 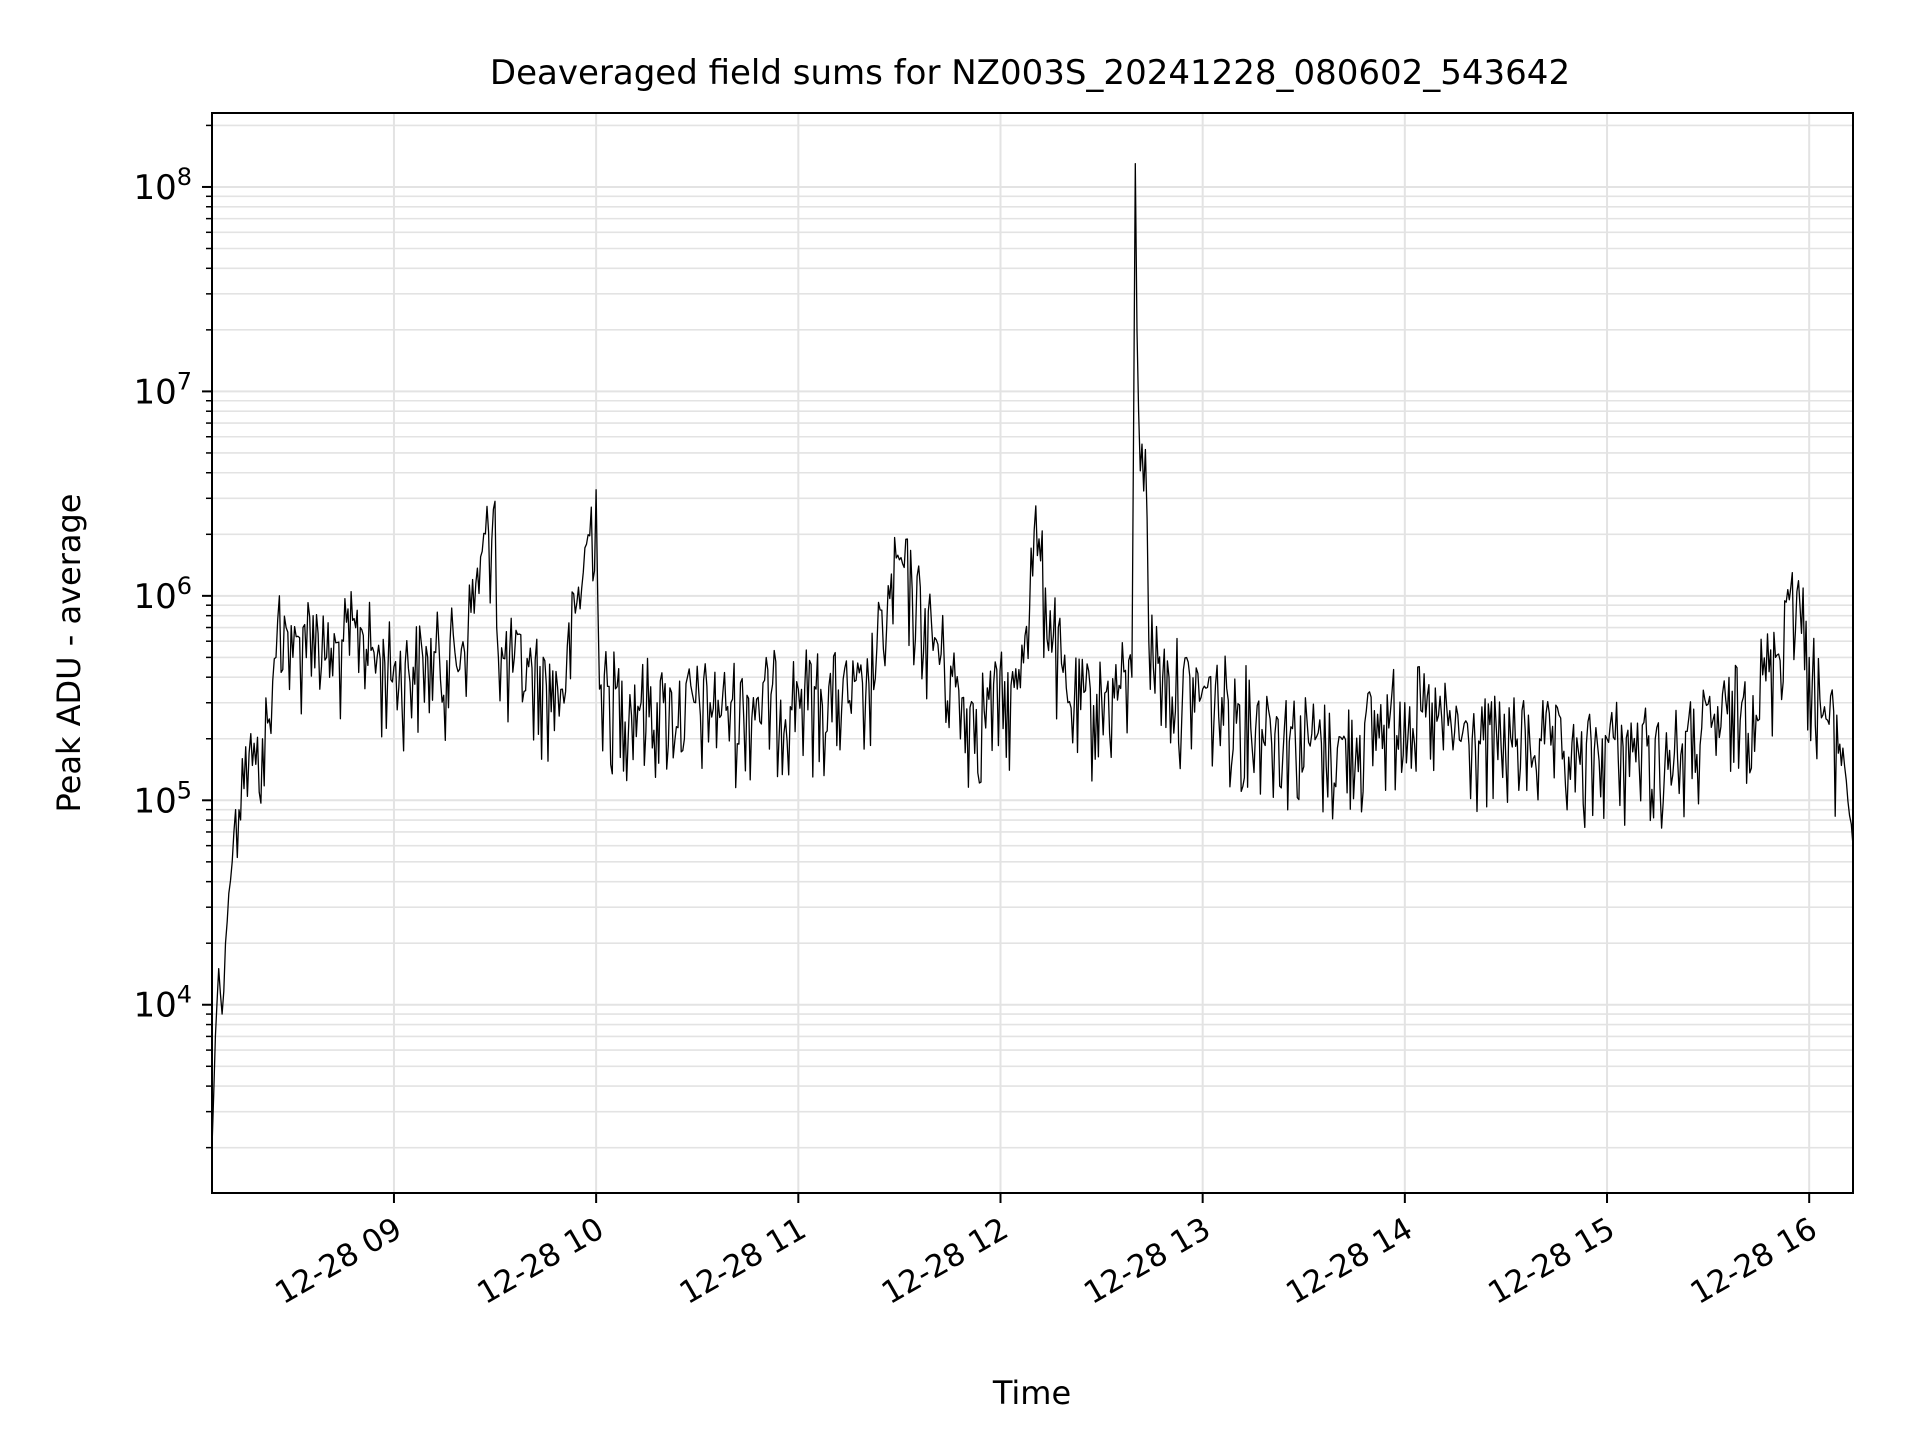 What do you see at coordinates (1031, 1393) in the screenshot?
I see `x-axis-label: Time` at bounding box center [1031, 1393].